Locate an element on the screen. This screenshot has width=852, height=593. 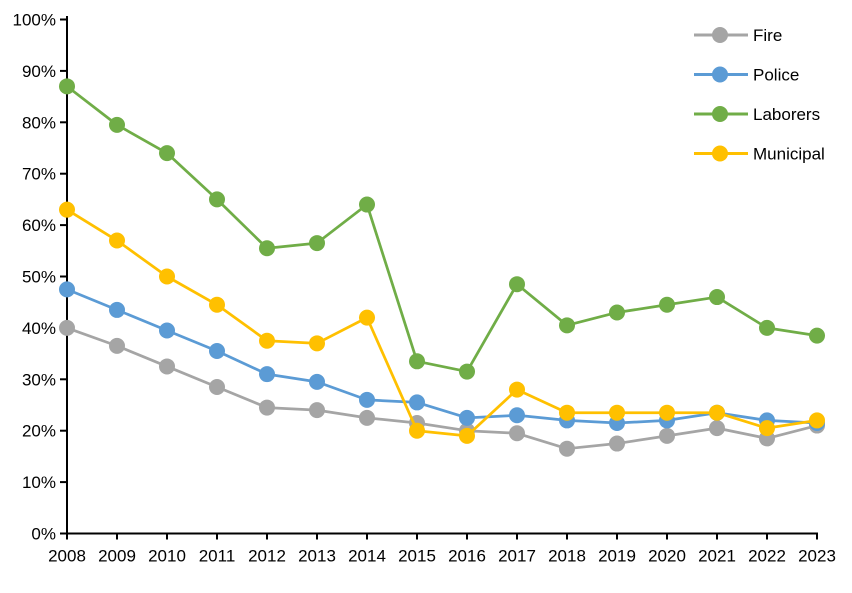
y-tick-label: 30% is located at coordinates (39, 379).